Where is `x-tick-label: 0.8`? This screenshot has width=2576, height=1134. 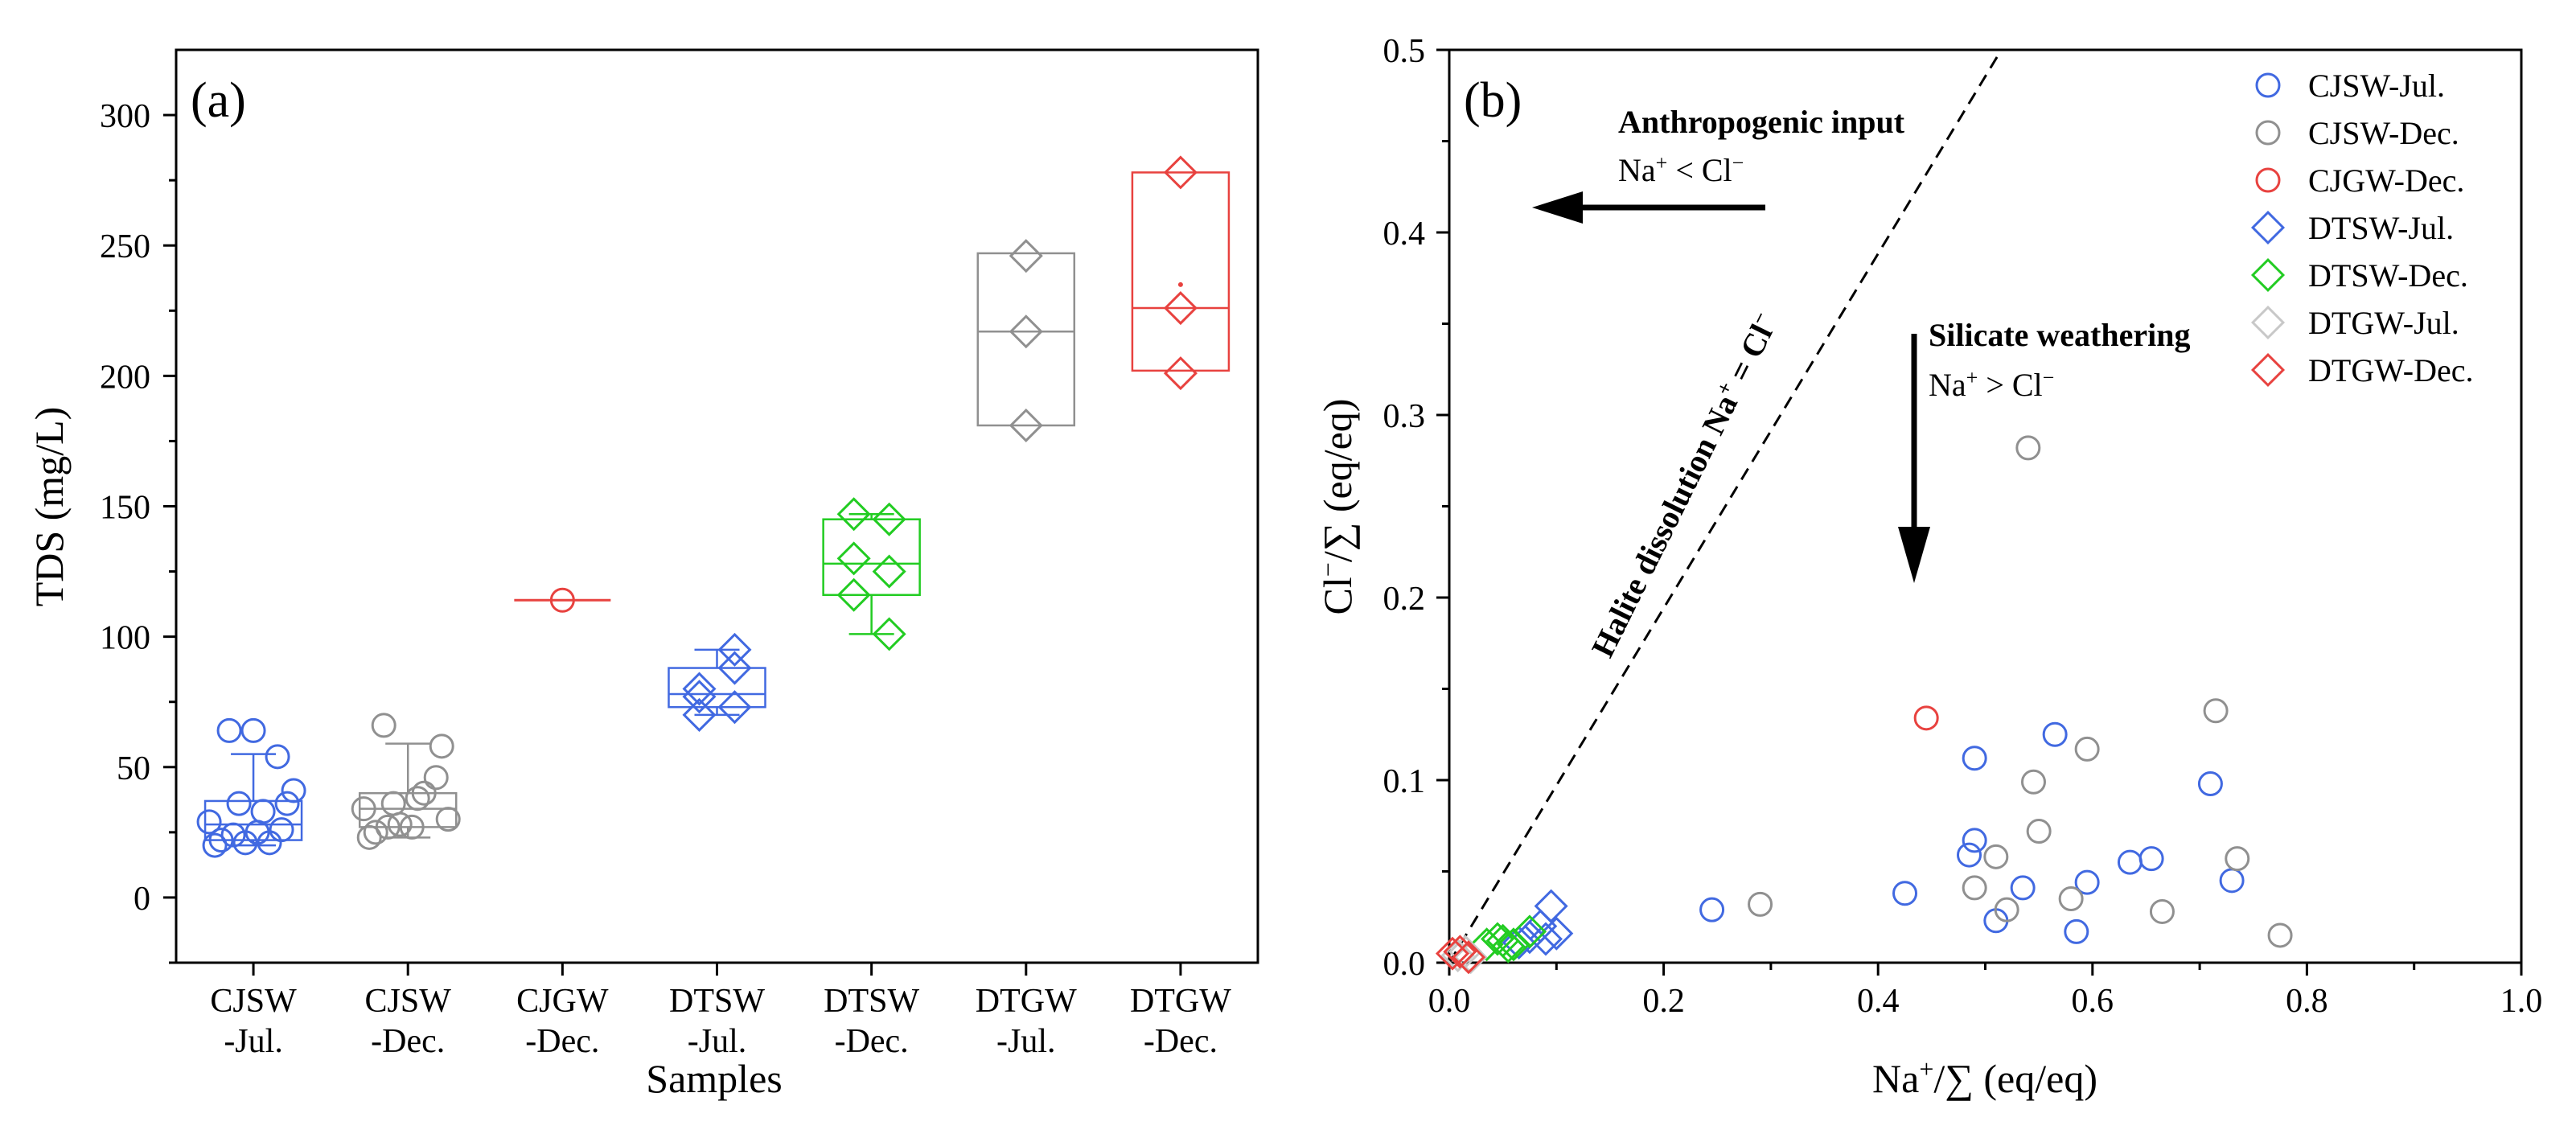 x-tick-label: 0.8 is located at coordinates (2307, 1002).